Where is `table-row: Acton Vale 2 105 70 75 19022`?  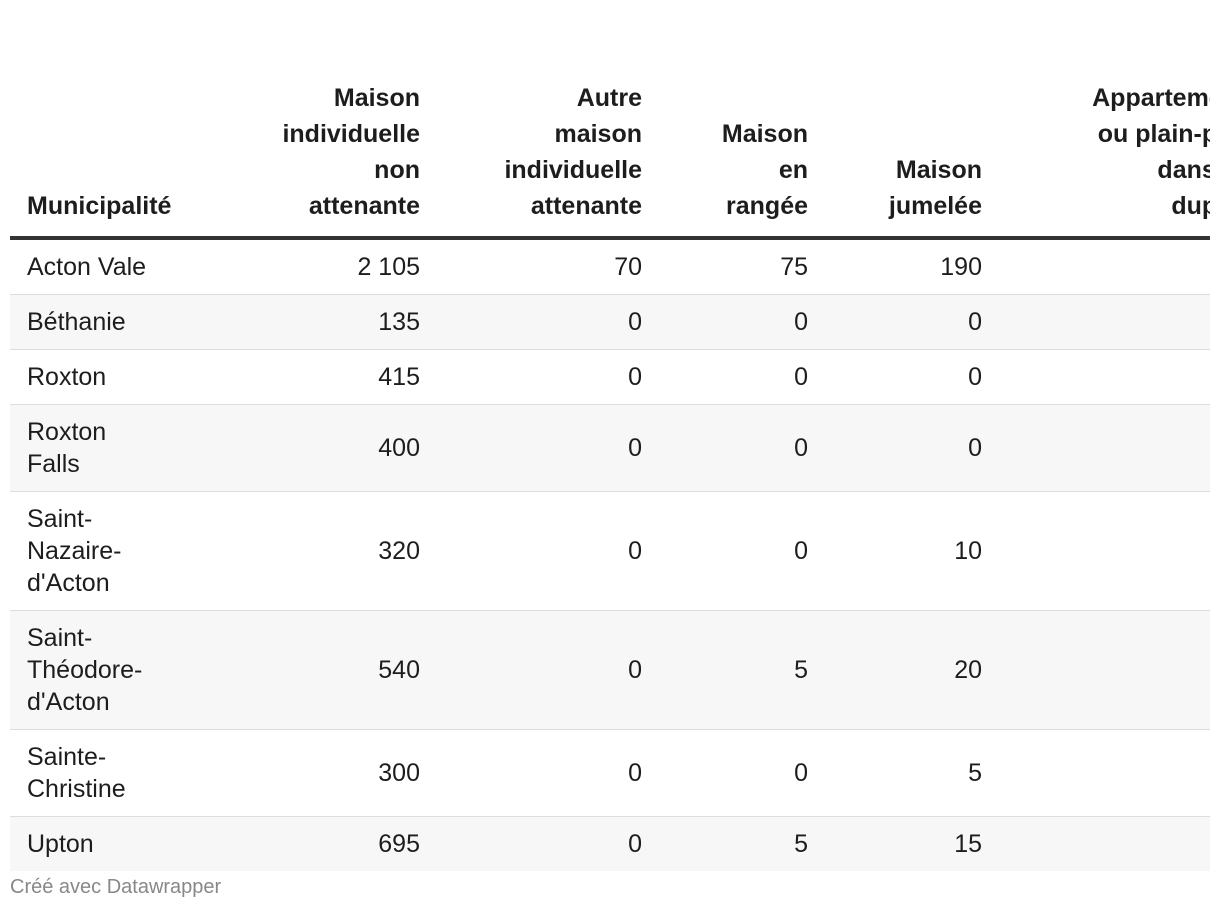
table-row: Acton Vale 2 105 70 75 19022 is located at coordinates (610, 266).